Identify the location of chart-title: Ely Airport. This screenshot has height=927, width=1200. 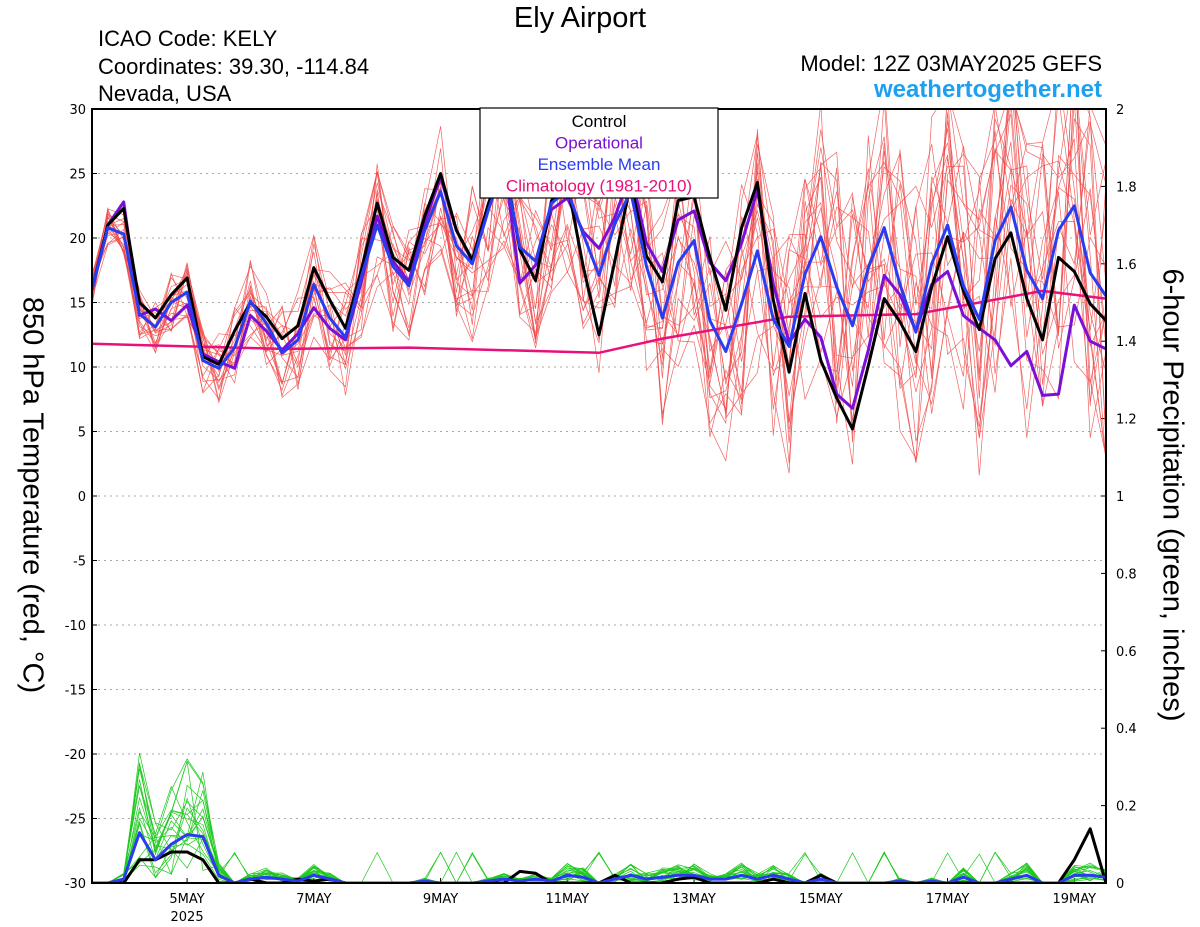
(580, 18).